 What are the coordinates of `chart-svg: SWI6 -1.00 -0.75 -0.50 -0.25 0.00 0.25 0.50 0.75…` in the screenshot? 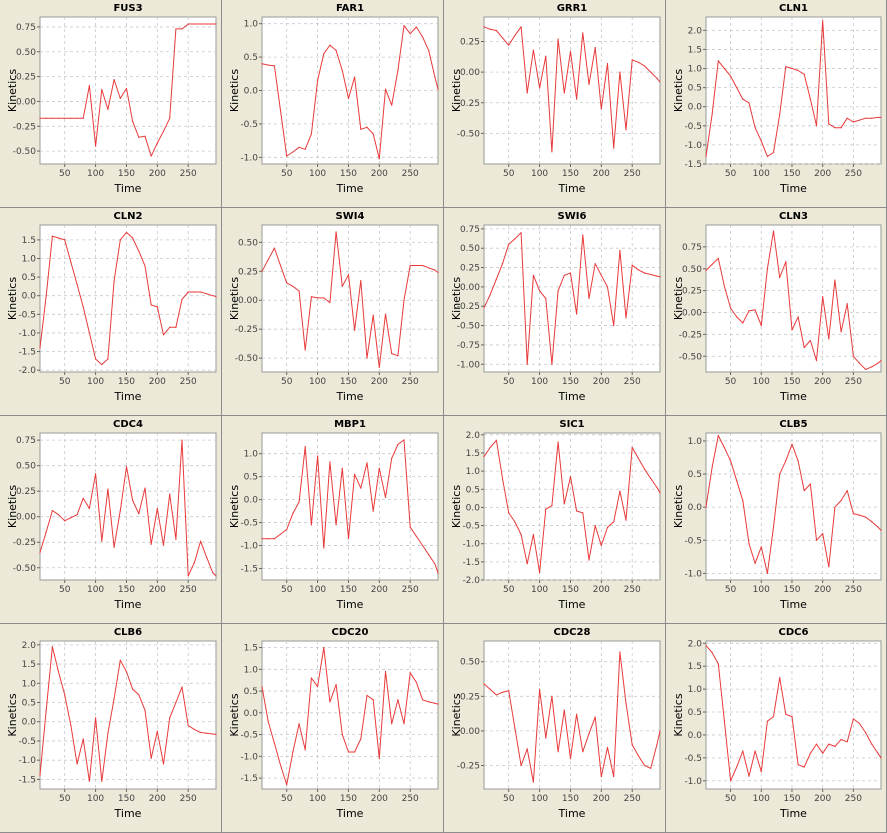 It's located at (555, 307).